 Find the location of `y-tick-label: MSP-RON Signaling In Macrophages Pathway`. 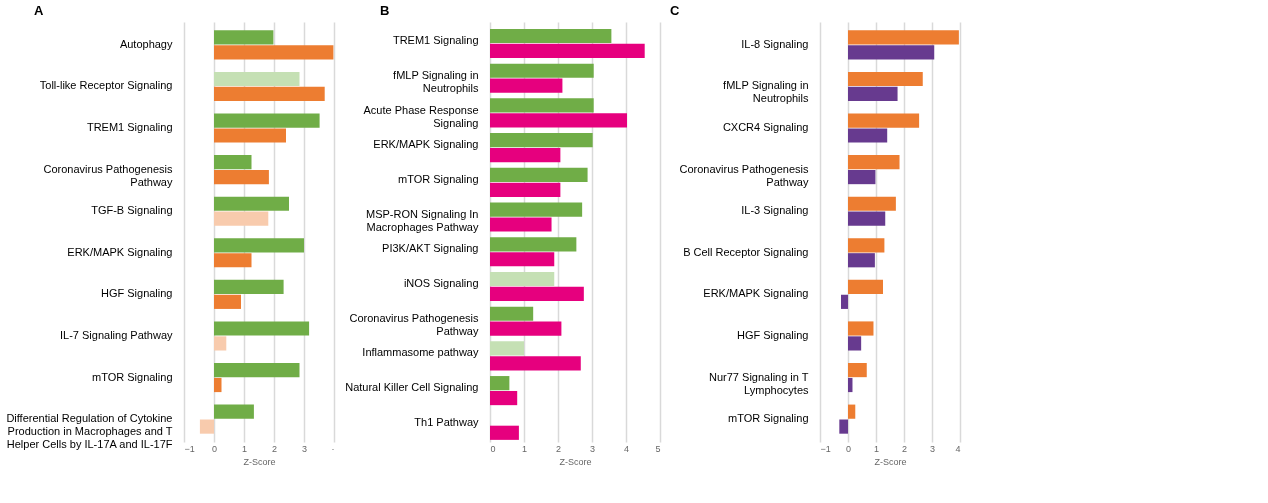

y-tick-label: MSP-RON Signaling In Macrophages Pathway is located at coordinates (422, 220).